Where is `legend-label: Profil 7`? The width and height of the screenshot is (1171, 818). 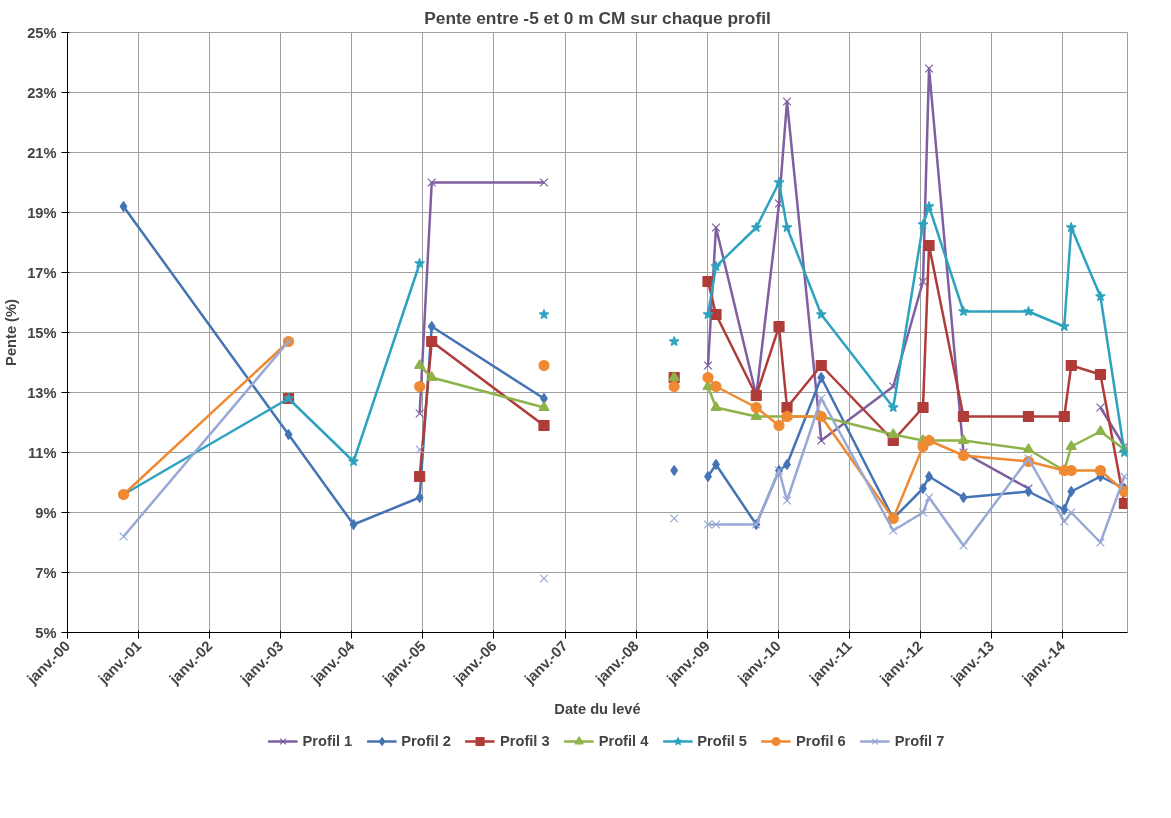
legend-label: Profil 7 is located at coordinates (919, 741).